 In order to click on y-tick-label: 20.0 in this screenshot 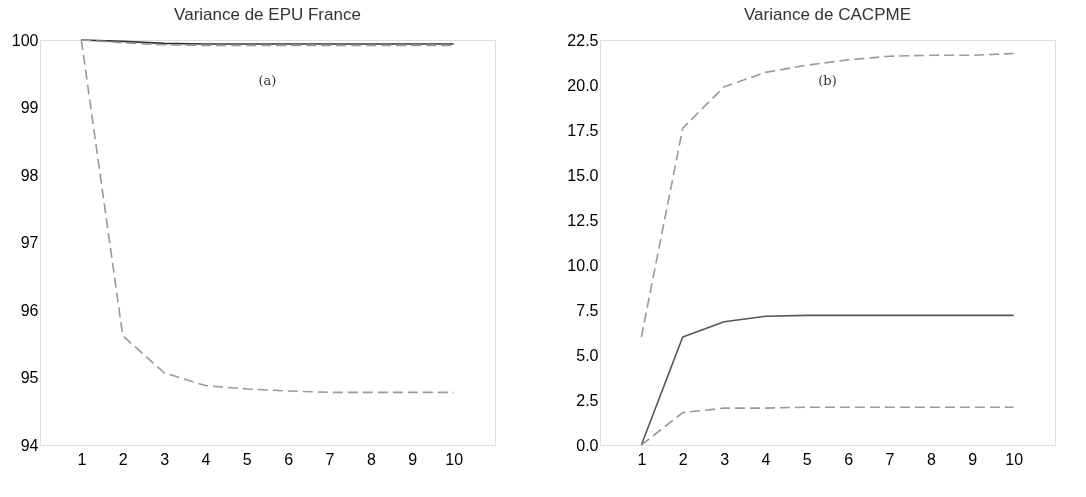, I will do `click(583, 85)`.